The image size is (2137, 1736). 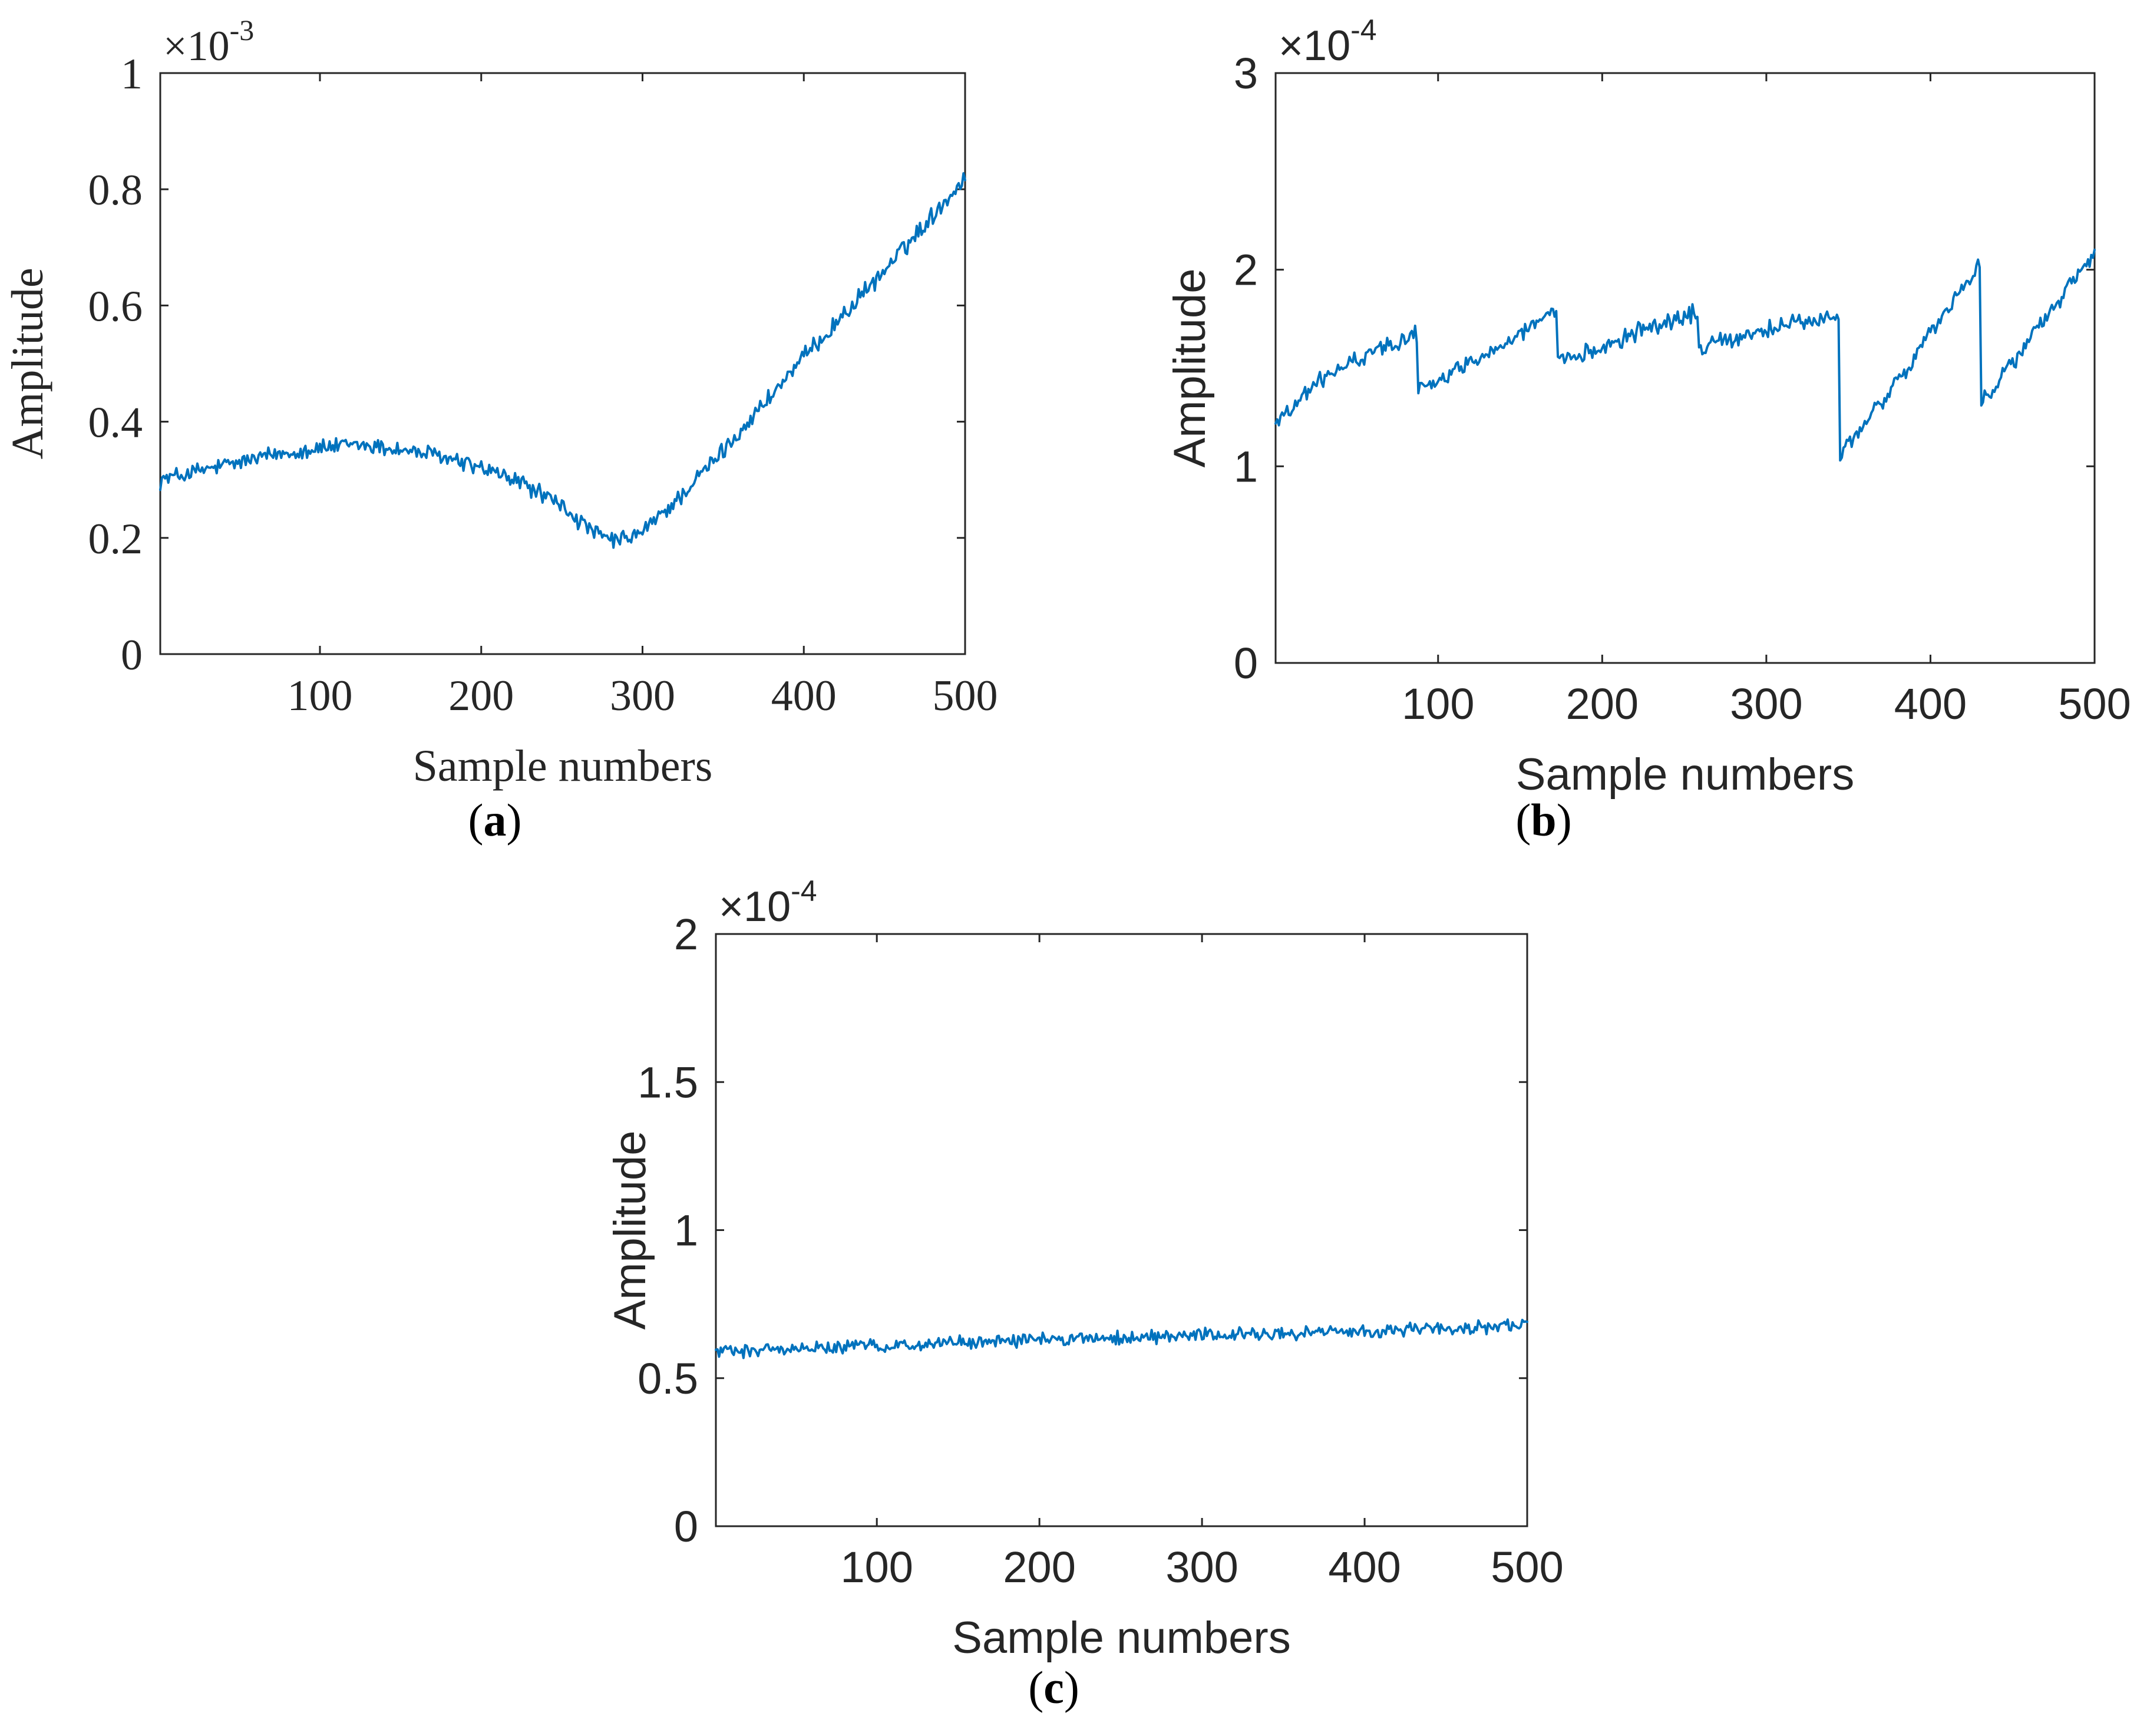 What do you see at coordinates (668, 1082) in the screenshot?
I see `y-tick-label: 1.5` at bounding box center [668, 1082].